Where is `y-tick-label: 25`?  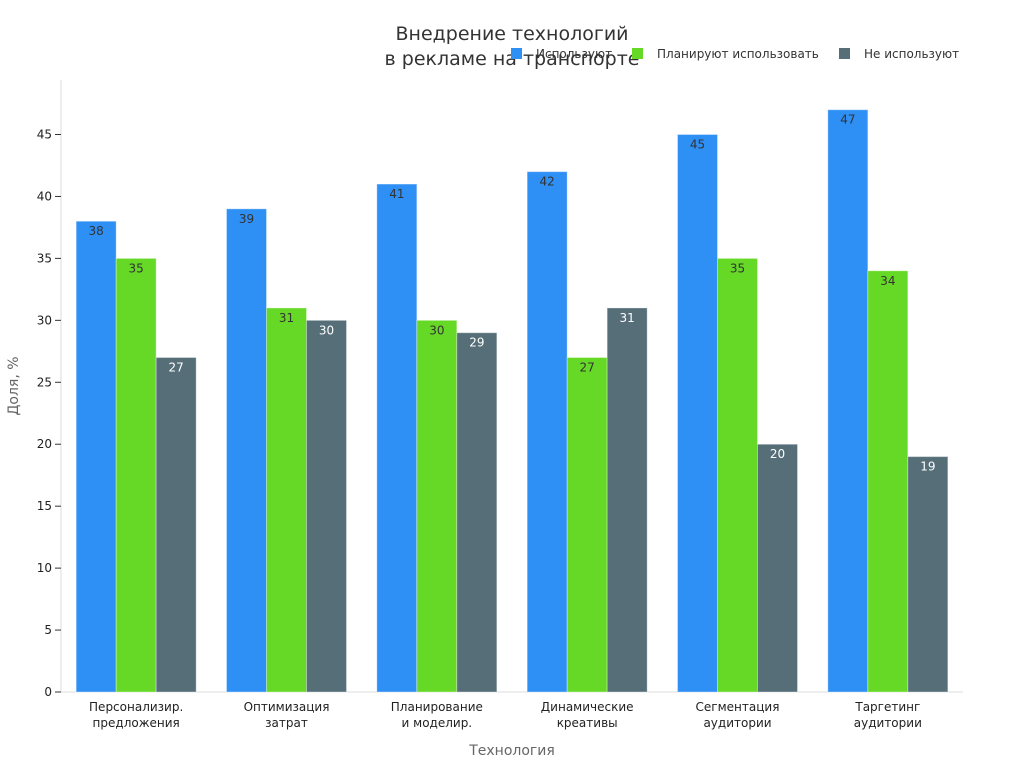
y-tick-label: 25 is located at coordinates (44, 382).